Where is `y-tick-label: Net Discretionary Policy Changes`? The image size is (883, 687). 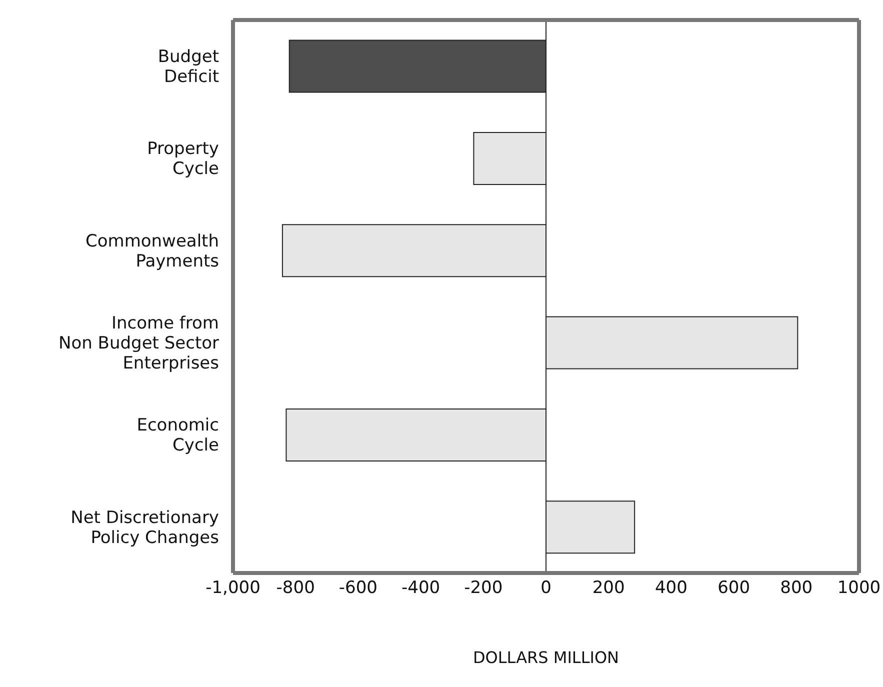 y-tick-label: Net Discretionary Policy Changes is located at coordinates (145, 528).